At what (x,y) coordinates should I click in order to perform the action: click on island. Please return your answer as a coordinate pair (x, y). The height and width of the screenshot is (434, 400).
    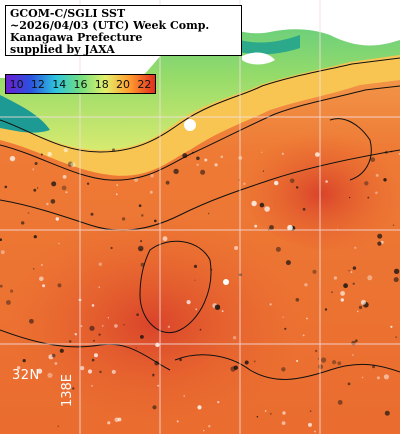
    Looking at the image, I should click on (226, 282).